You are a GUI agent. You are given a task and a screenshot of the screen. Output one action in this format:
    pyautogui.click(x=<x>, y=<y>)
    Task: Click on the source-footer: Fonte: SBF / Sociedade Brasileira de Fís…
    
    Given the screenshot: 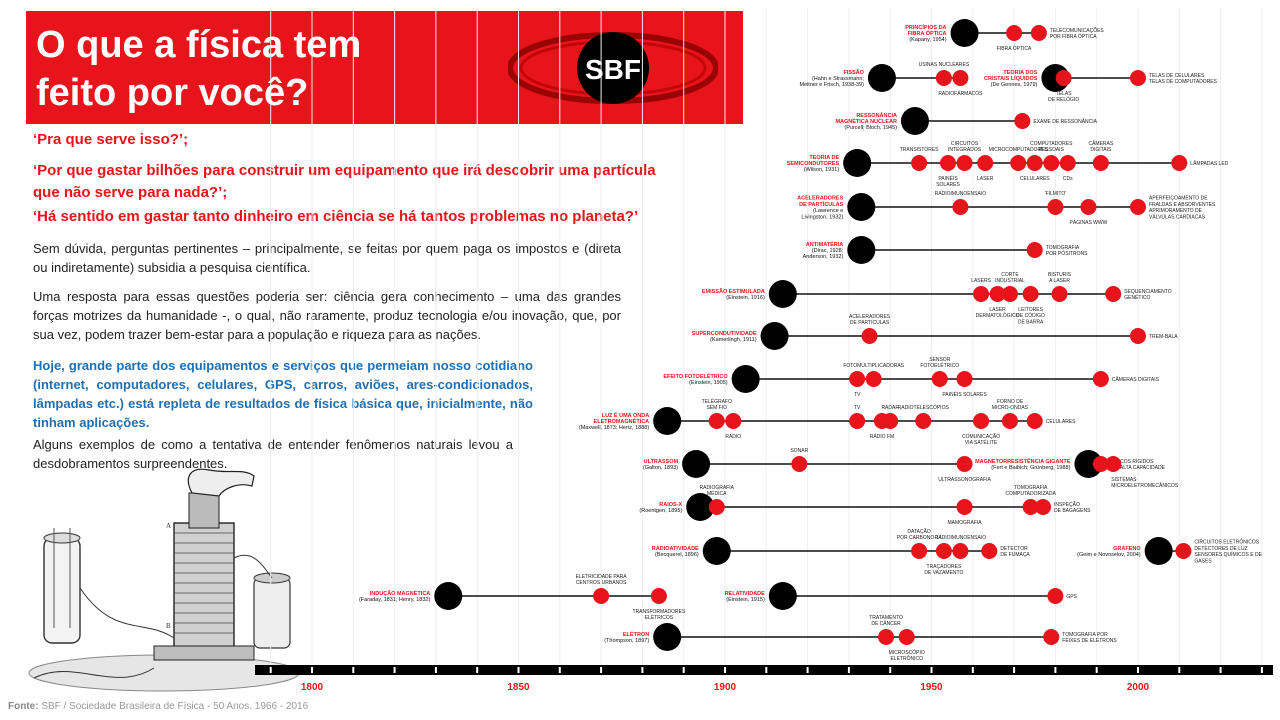 What is the action you would take?
    pyautogui.click(x=158, y=706)
    